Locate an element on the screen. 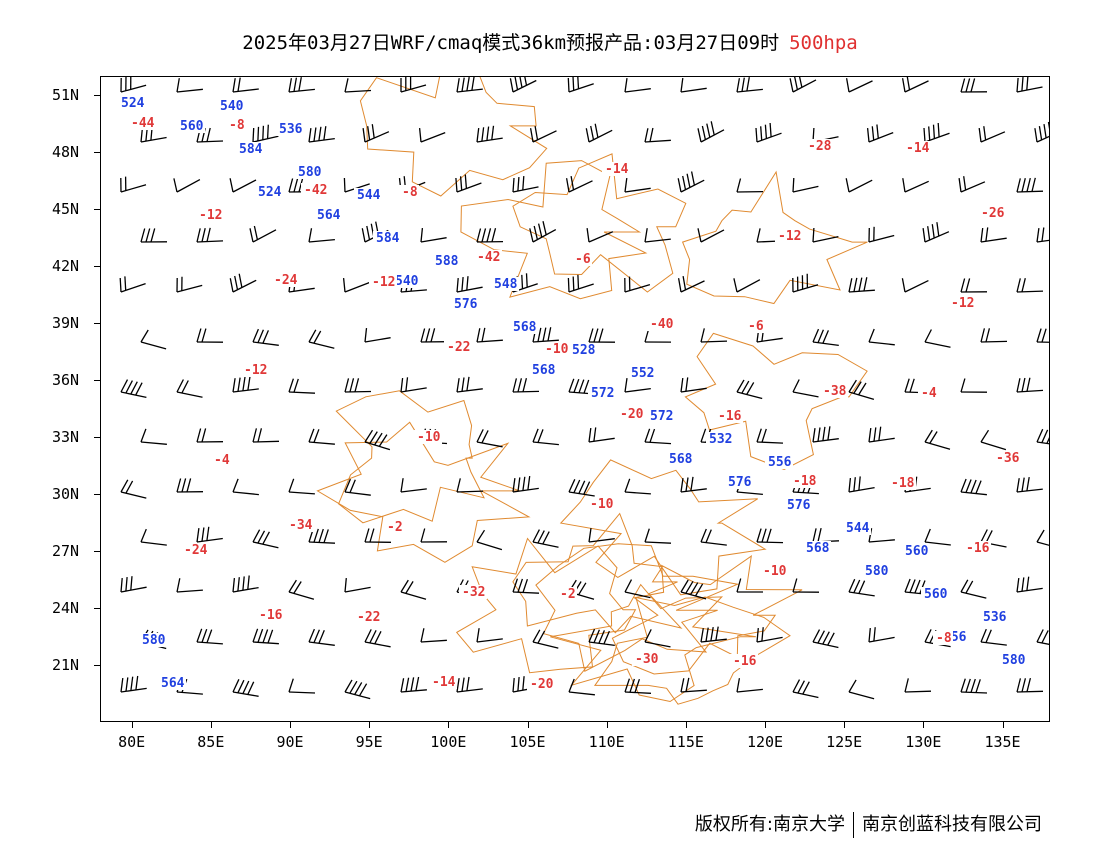 The image size is (1100, 850). pressure-level: 500hpa is located at coordinates (823, 43).